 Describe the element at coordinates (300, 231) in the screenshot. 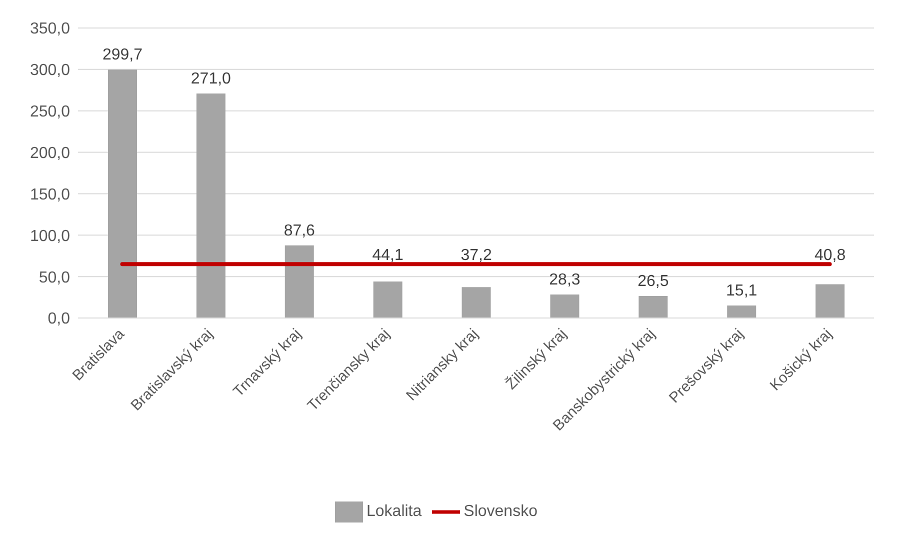

I see `data-label: 87,6` at that location.